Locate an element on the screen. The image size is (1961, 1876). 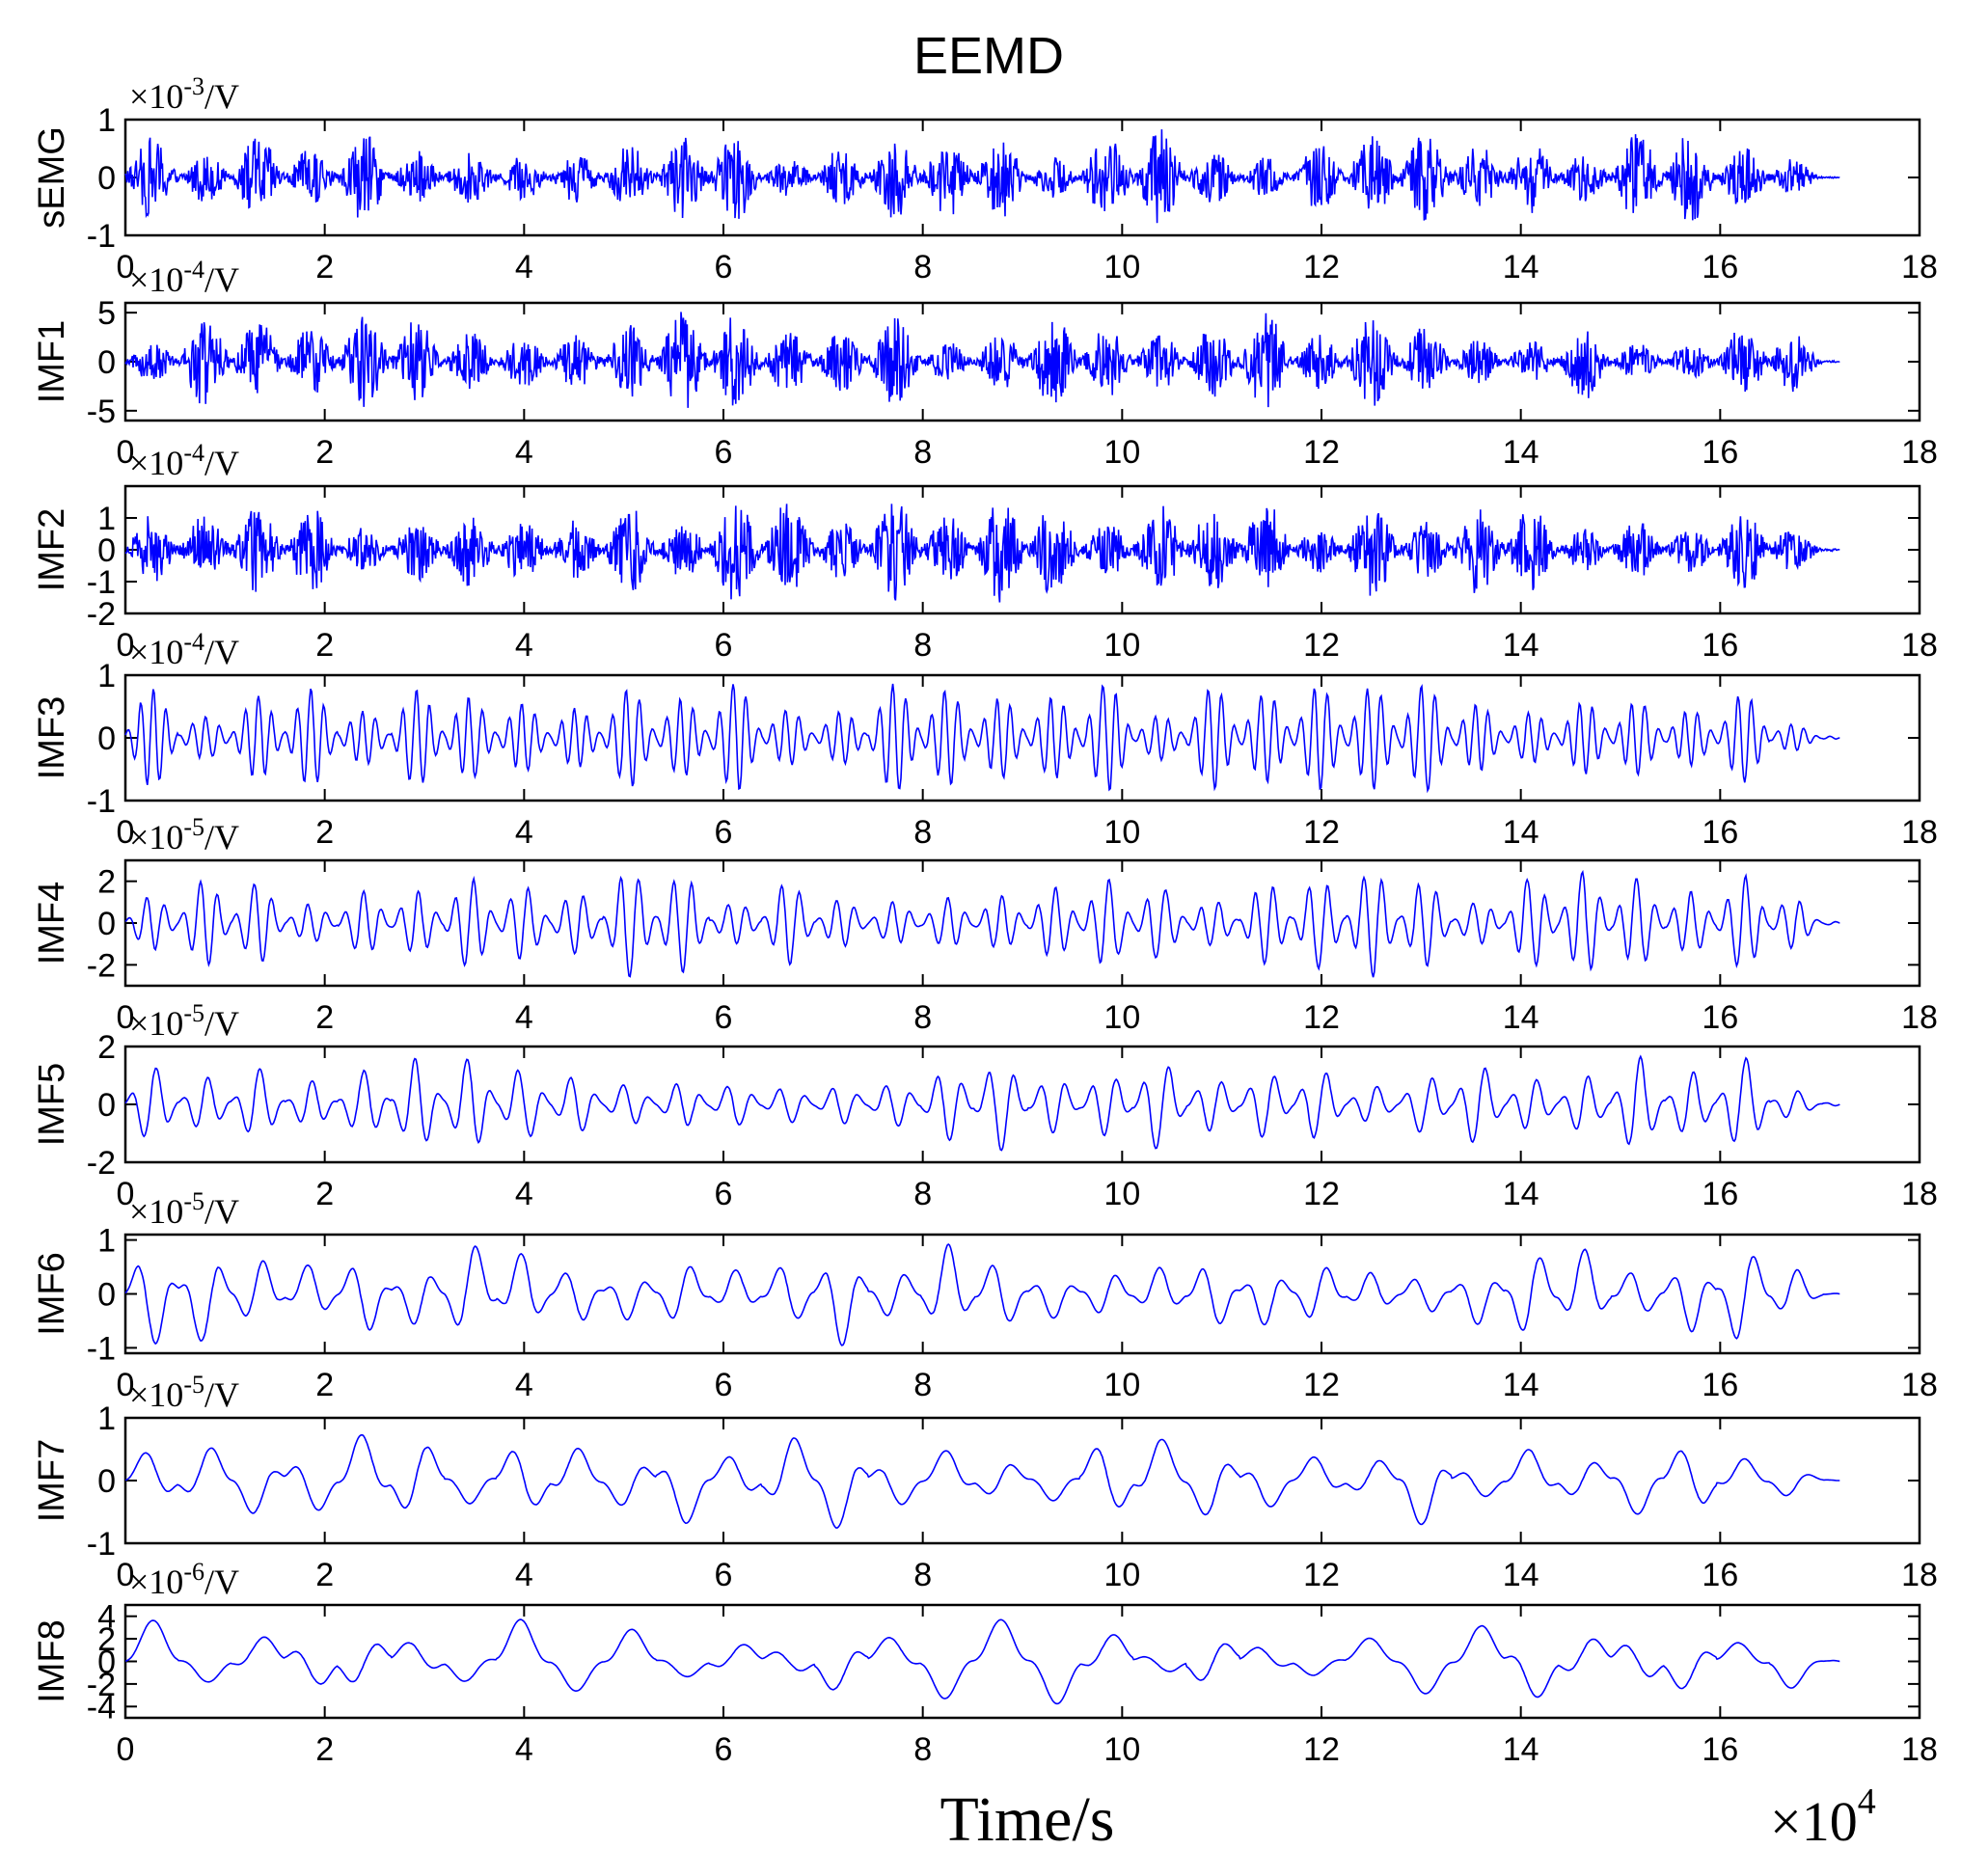
signal-trace-imf8 is located at coordinates (982, 1661).